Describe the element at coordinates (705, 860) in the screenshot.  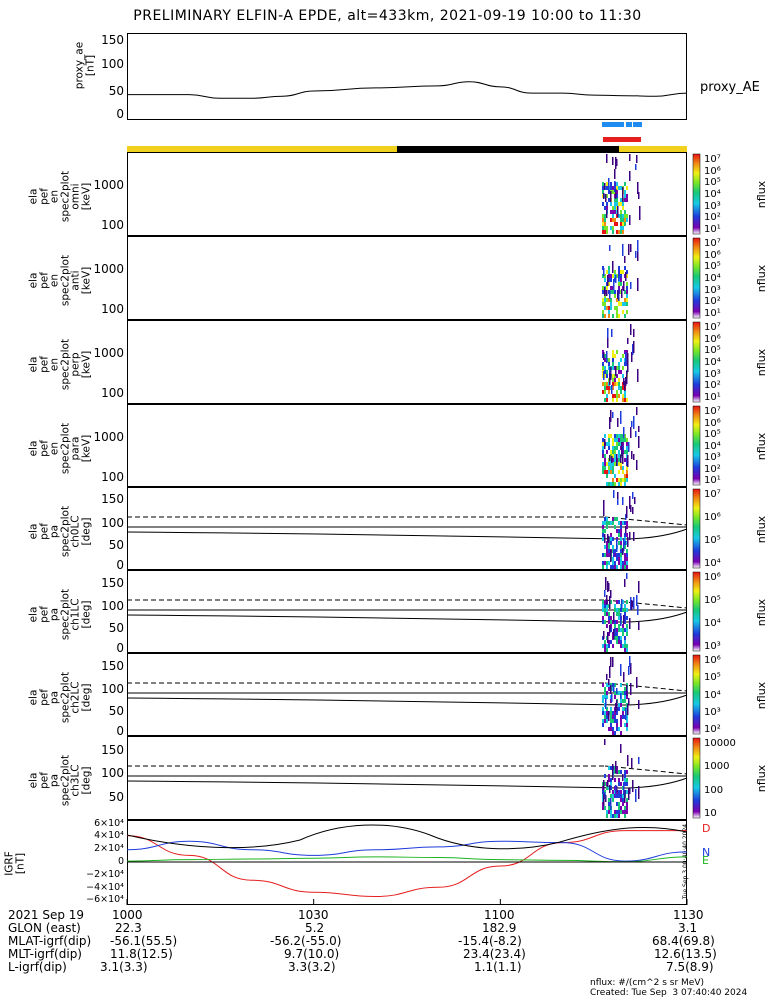
I see `igrf-legend-e: E` at that location.